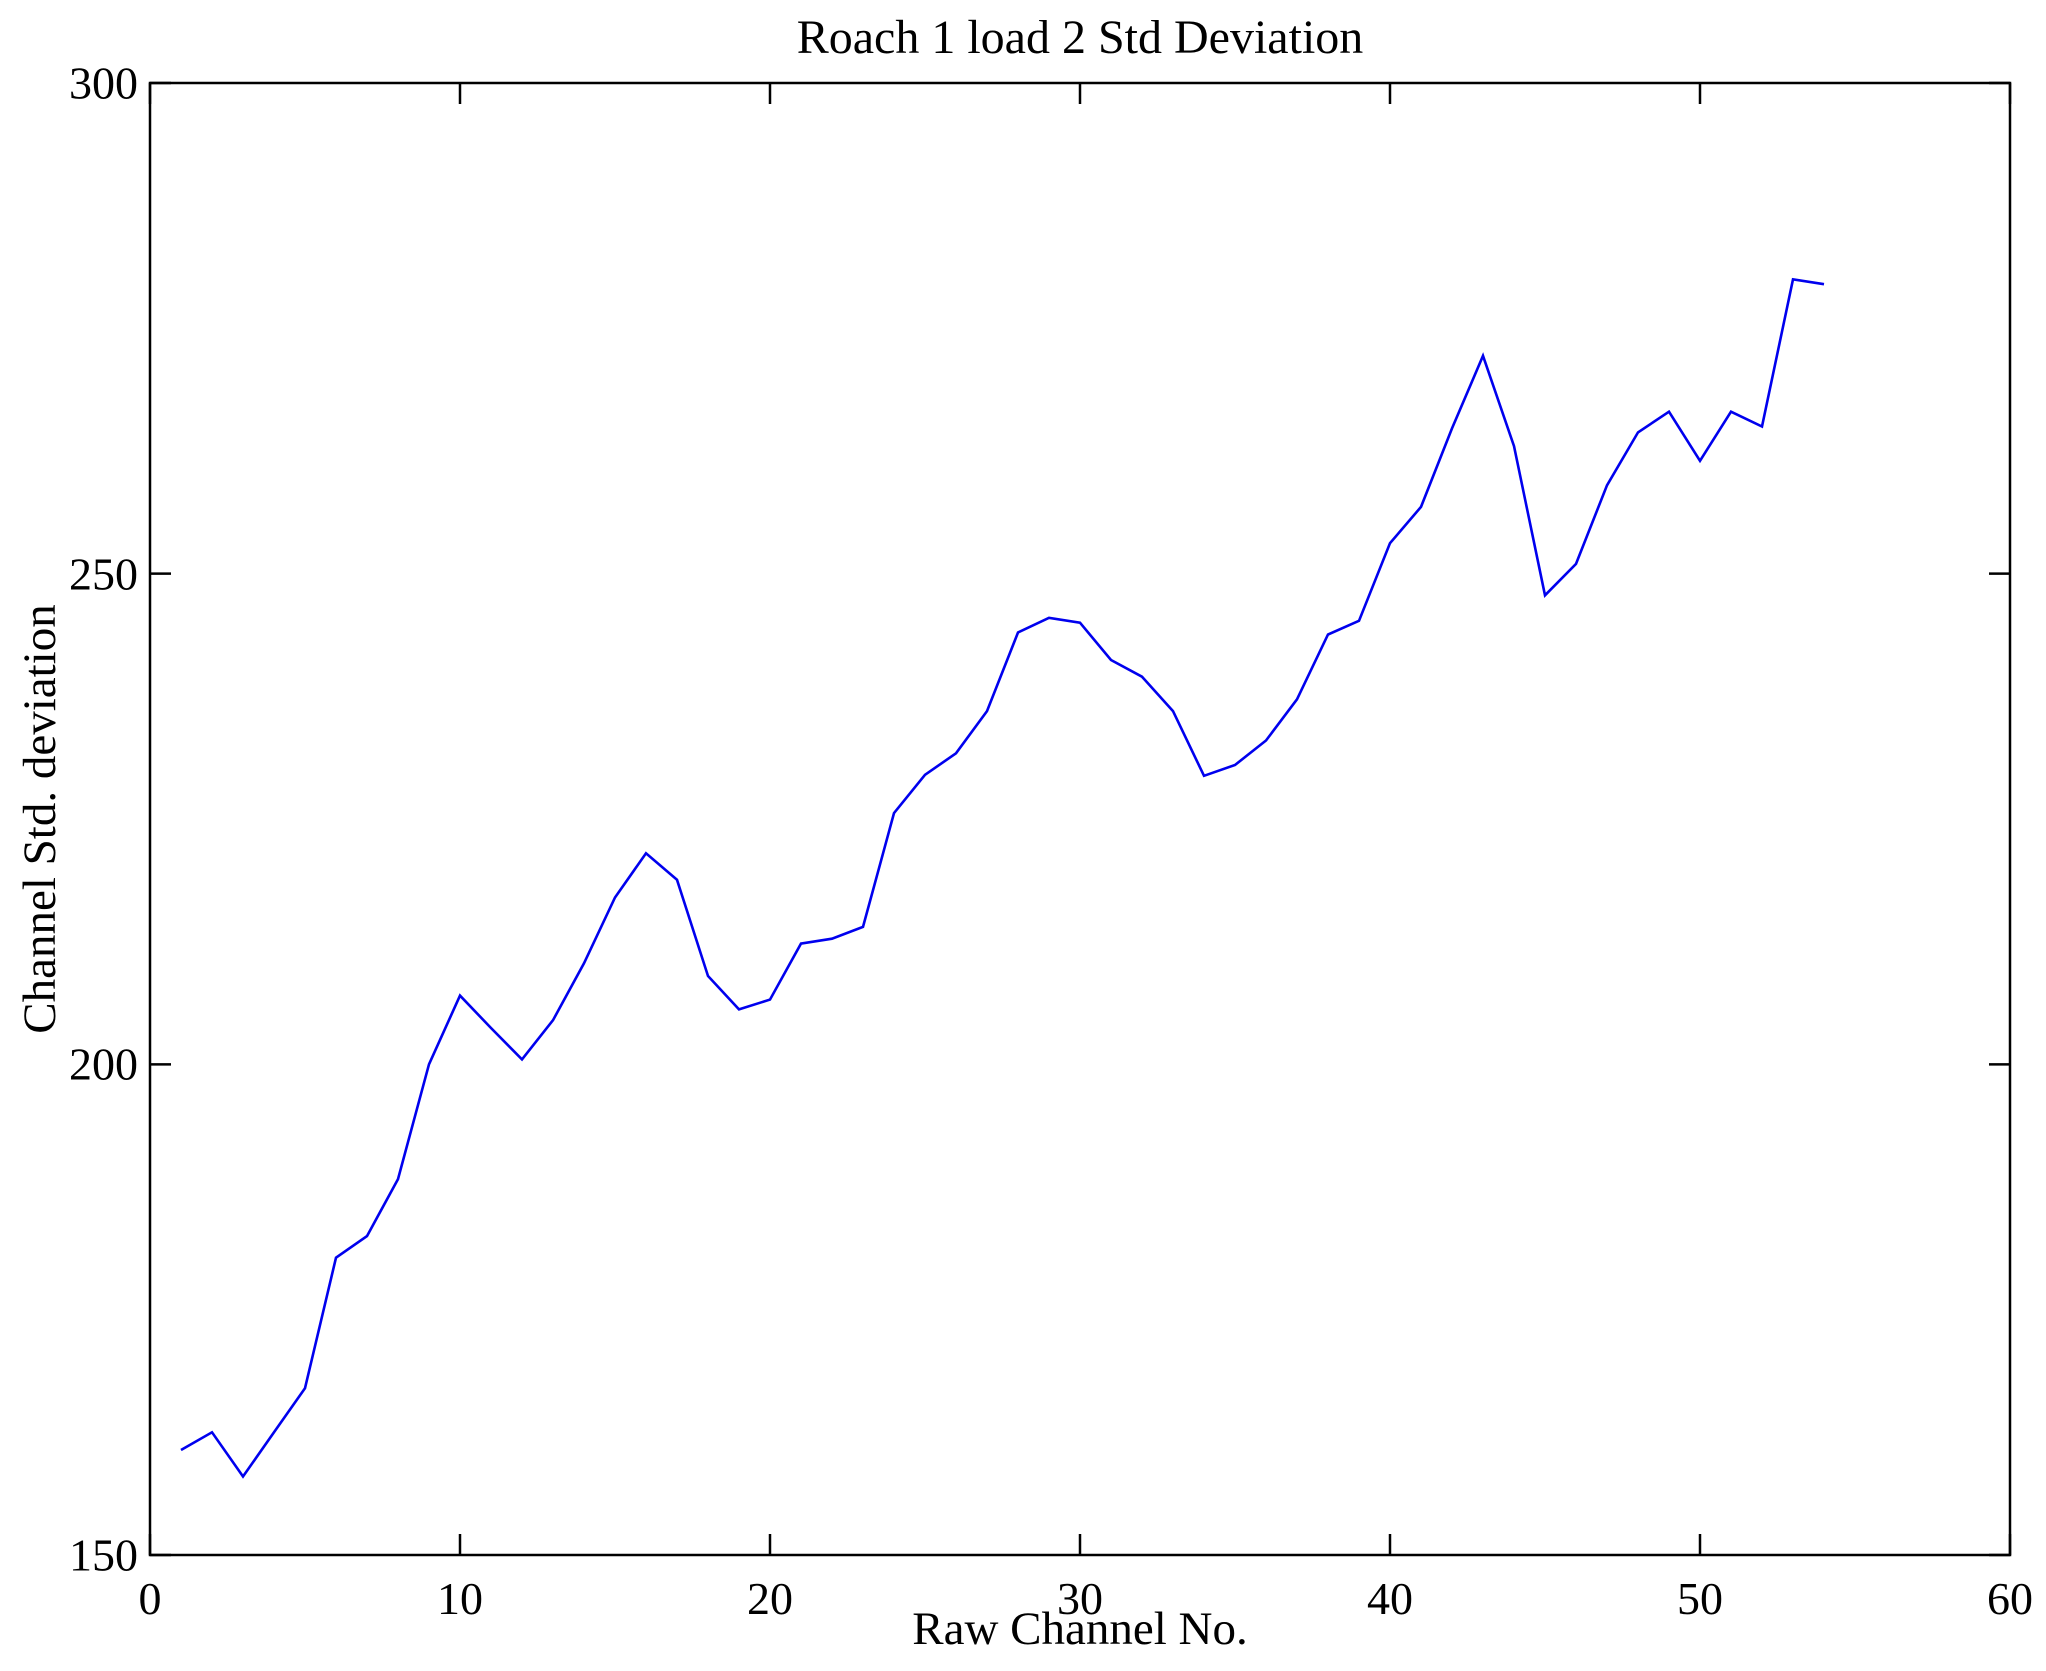  What do you see at coordinates (460, 1598) in the screenshot?
I see `x-tick-label: 10` at bounding box center [460, 1598].